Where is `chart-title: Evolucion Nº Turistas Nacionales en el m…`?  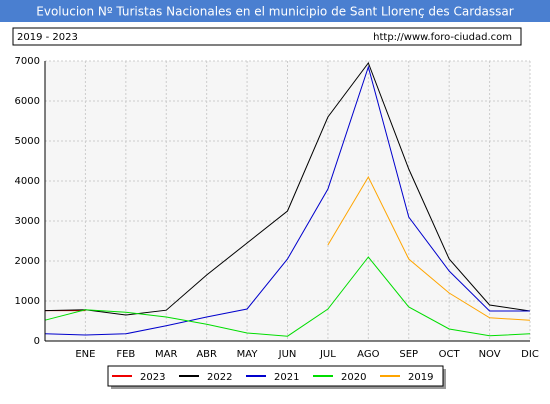 chart-title: Evolucion Nº Turistas Nacionales en el m… is located at coordinates (275, 12).